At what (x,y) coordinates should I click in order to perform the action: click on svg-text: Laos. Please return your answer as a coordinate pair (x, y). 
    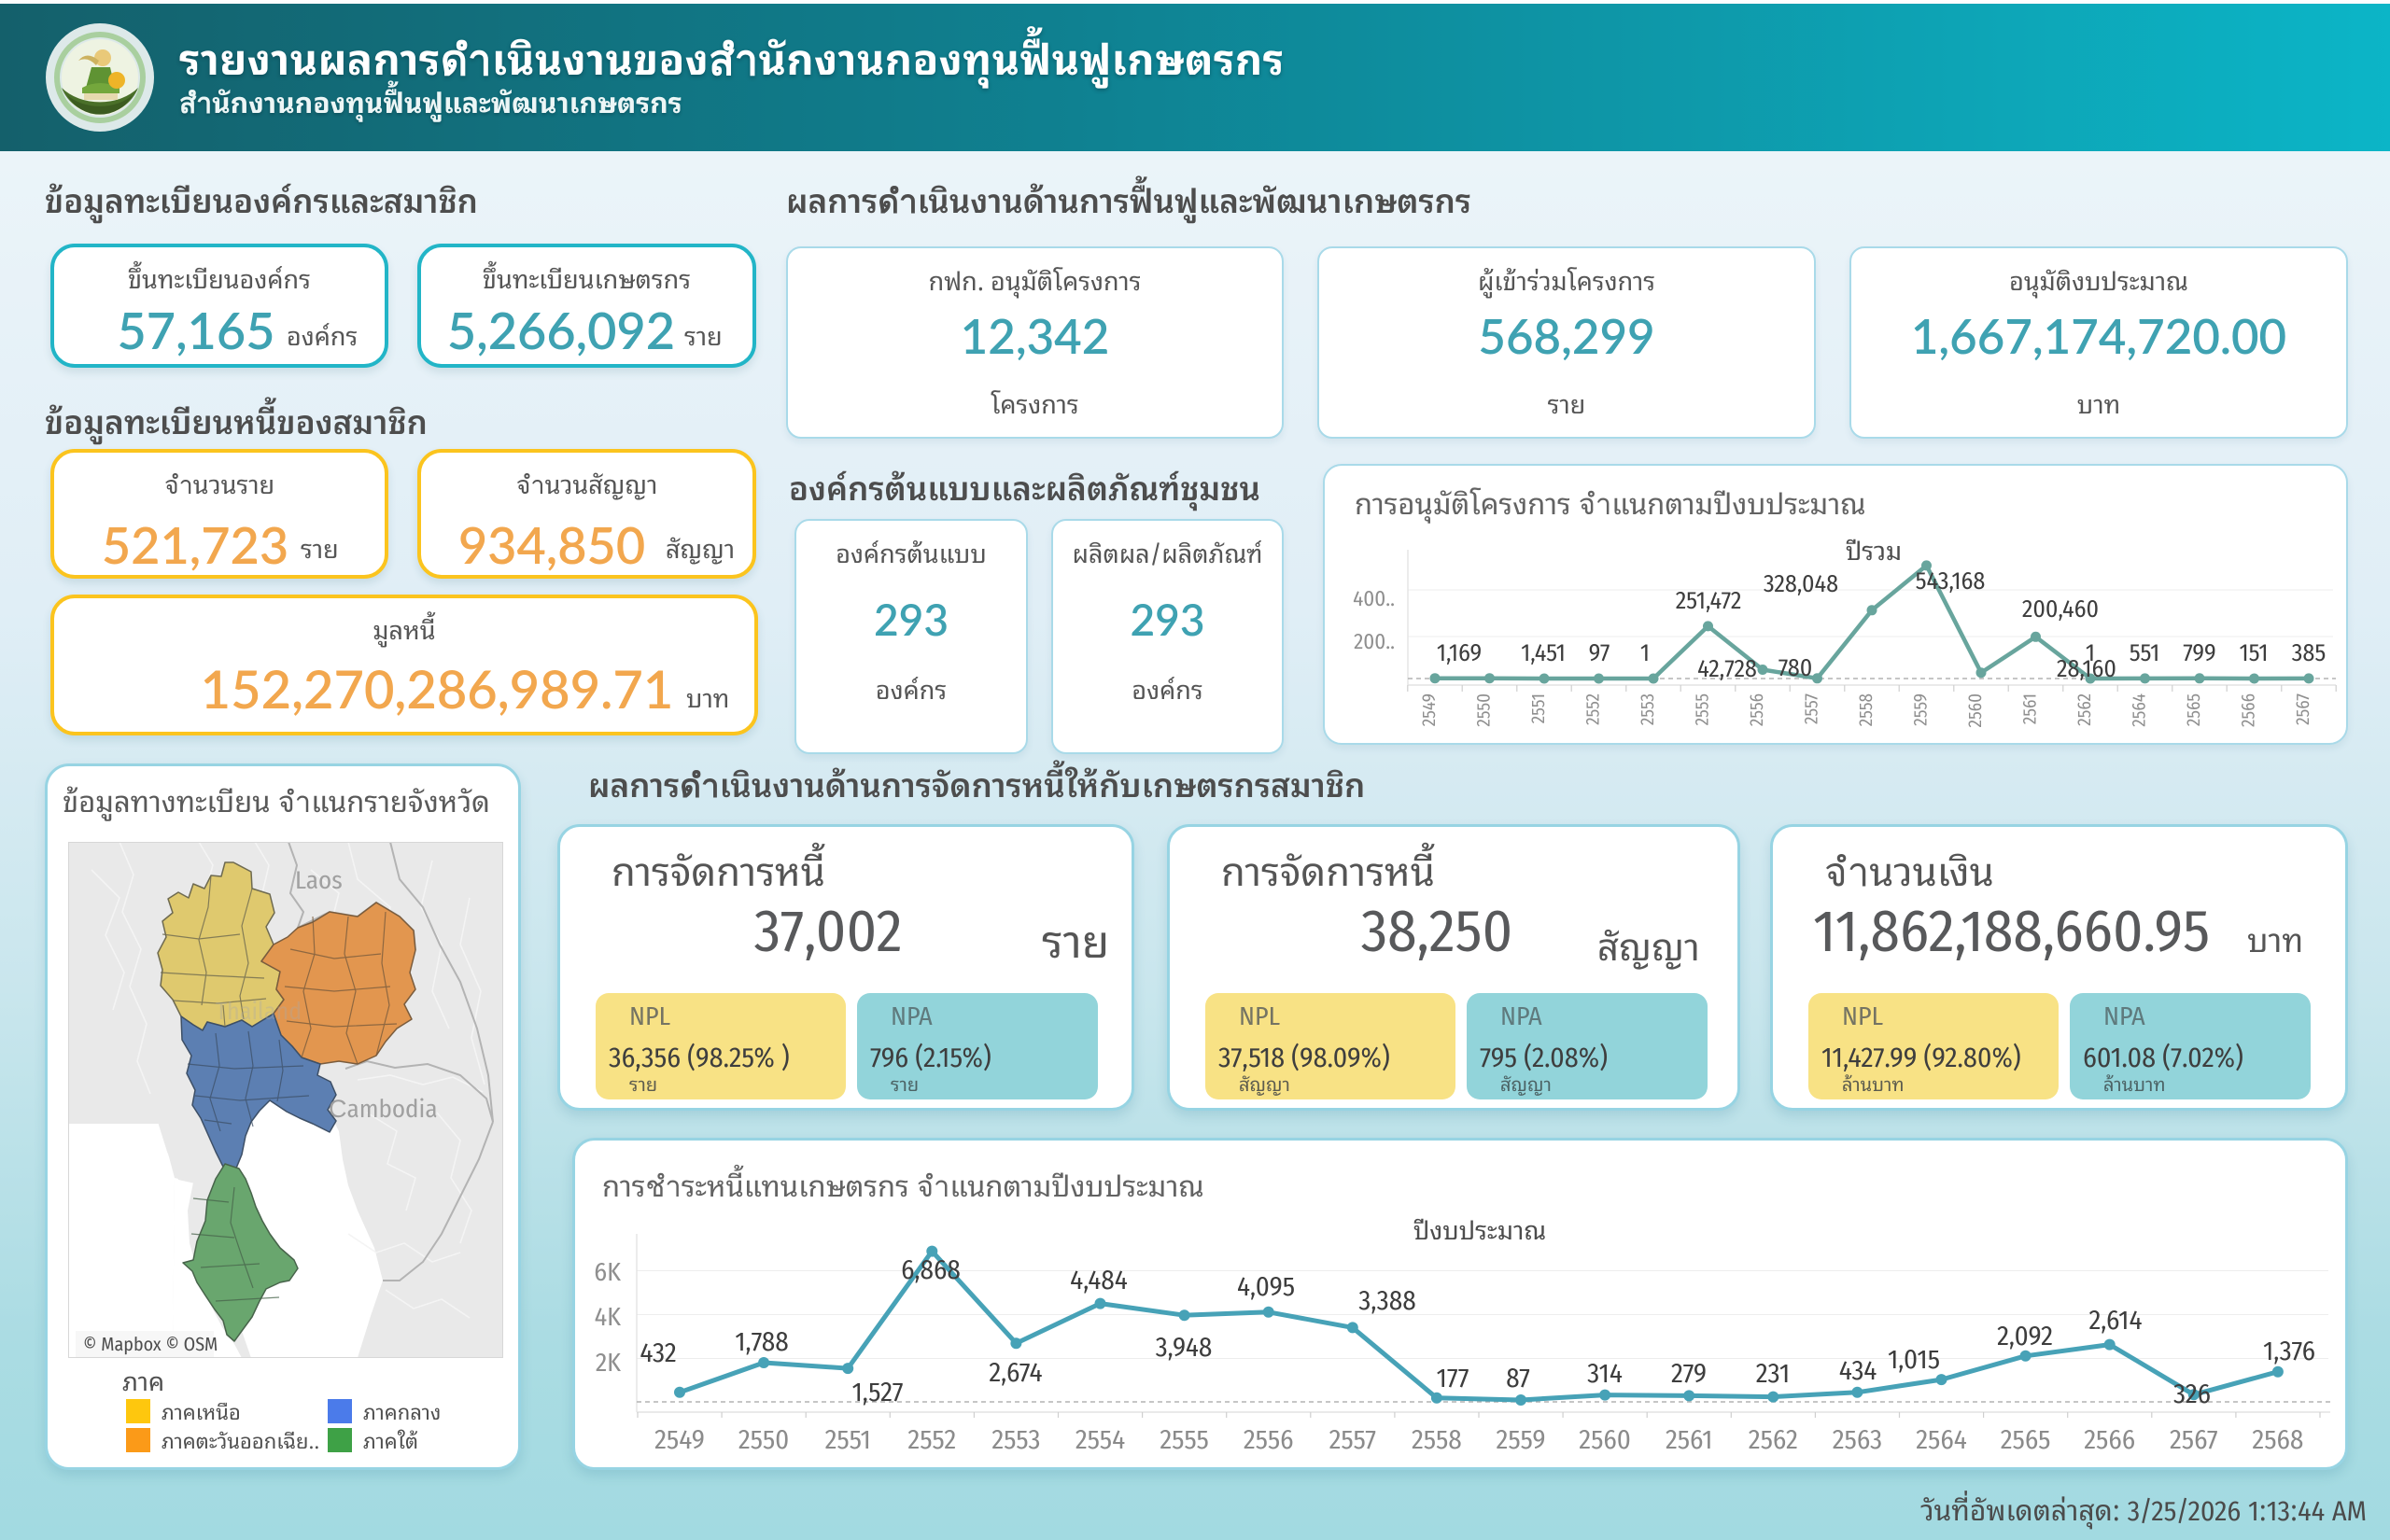
    Looking at the image, I should click on (319, 881).